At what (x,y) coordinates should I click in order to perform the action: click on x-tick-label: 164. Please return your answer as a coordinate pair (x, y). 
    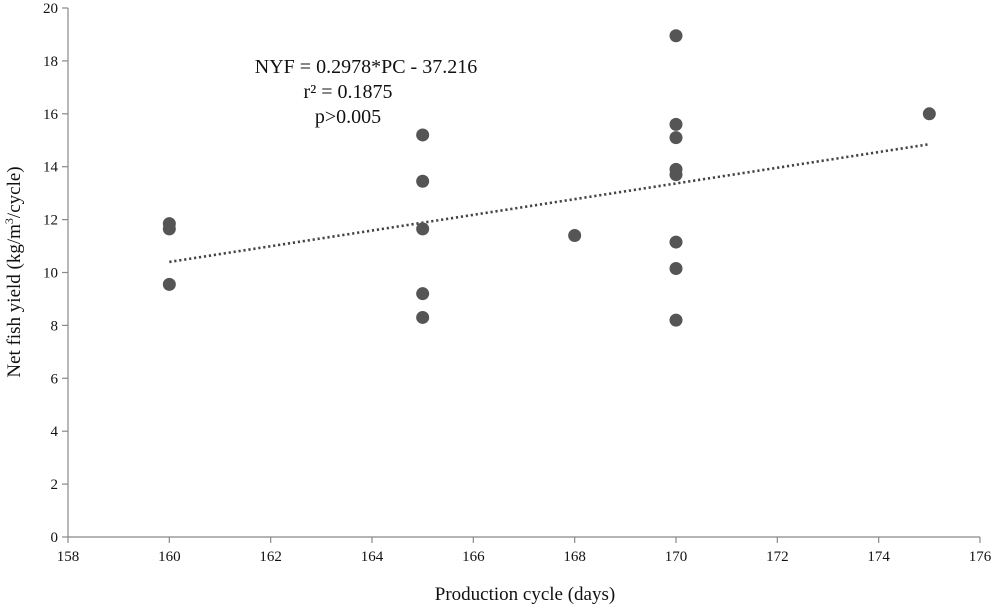
    Looking at the image, I should click on (372, 557).